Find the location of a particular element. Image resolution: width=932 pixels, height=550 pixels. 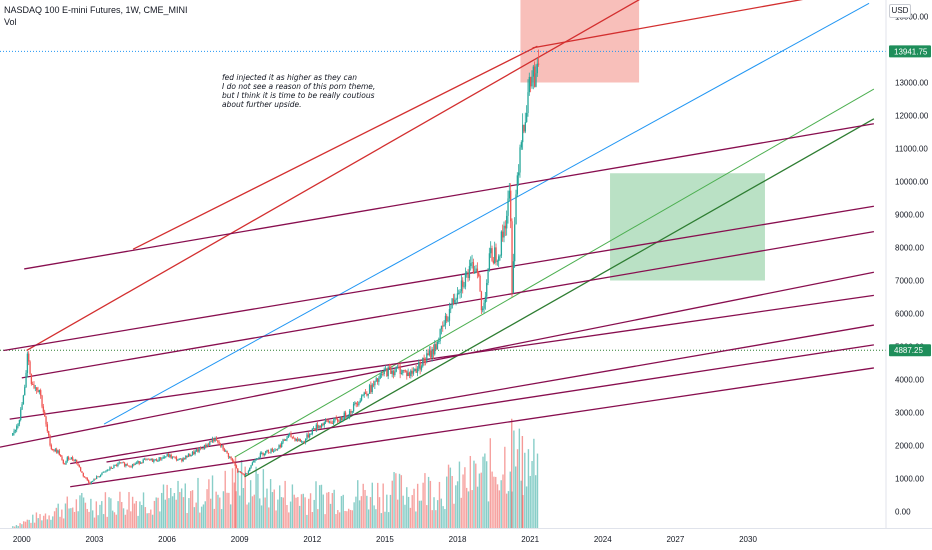

x-tick-label: 2000 is located at coordinates (22, 539).